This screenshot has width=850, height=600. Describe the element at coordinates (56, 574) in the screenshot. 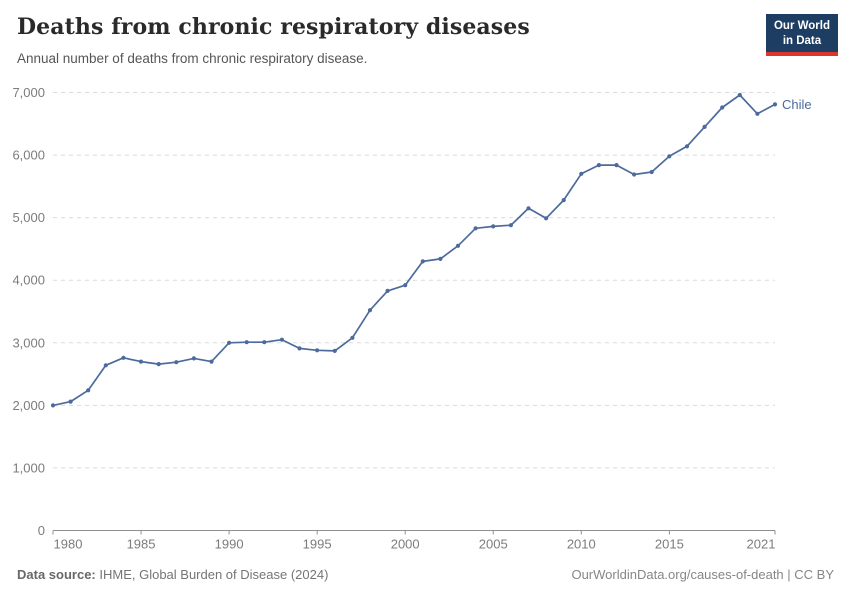

I see `data-source-label: Data source:` at that location.